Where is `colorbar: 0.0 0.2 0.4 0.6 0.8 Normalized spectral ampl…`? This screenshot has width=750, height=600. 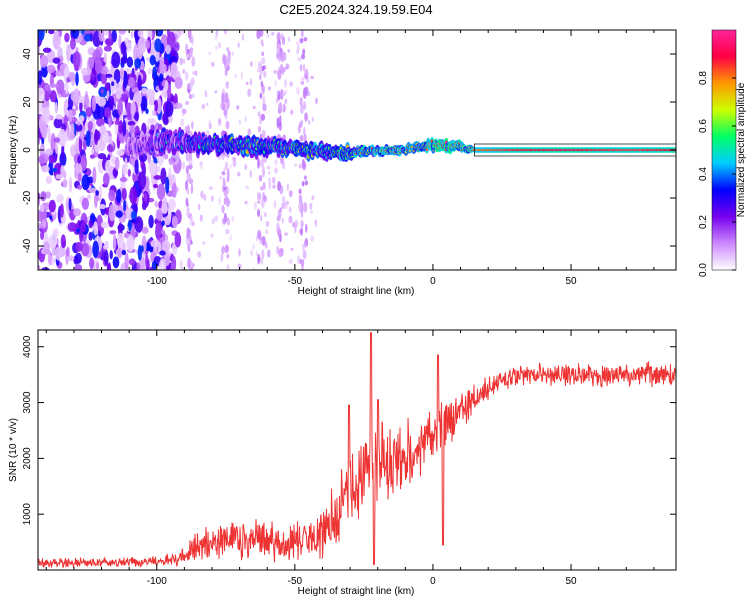 colorbar: 0.0 0.2 0.4 0.6 0.8 Normalized spectral ampl… is located at coordinates (722, 153).